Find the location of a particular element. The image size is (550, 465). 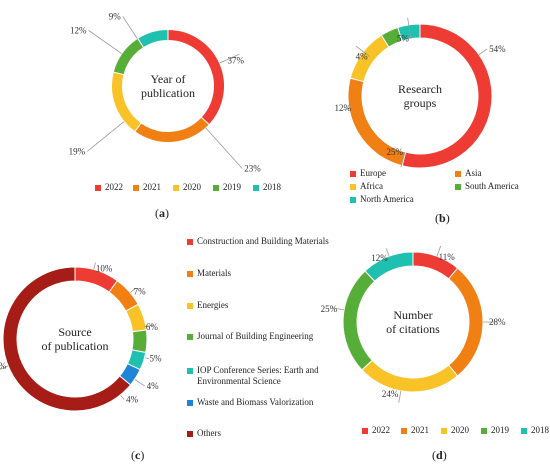

legend-item-south-america: South America is located at coordinates (487, 186).